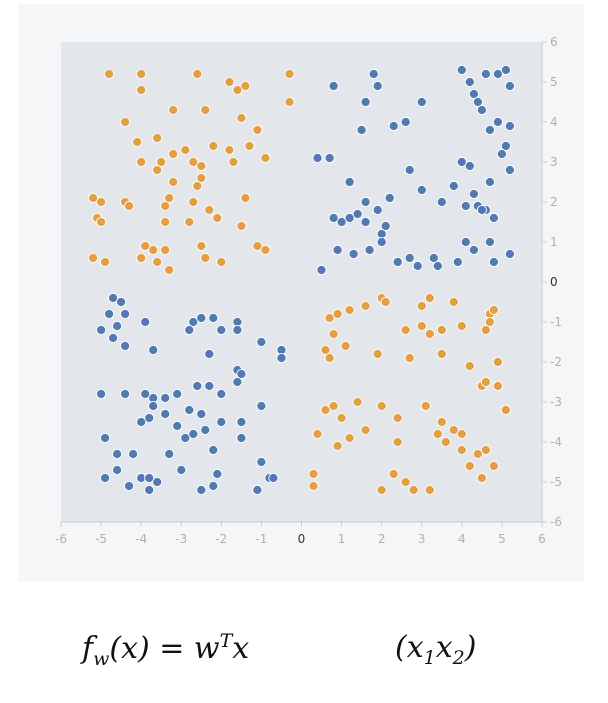 The width and height of the screenshot is (608, 703). I want to click on y-axis: 6 5 4 3 2 1 0 -1 -2 -3 -4 -5 -6, so click(551, 282).